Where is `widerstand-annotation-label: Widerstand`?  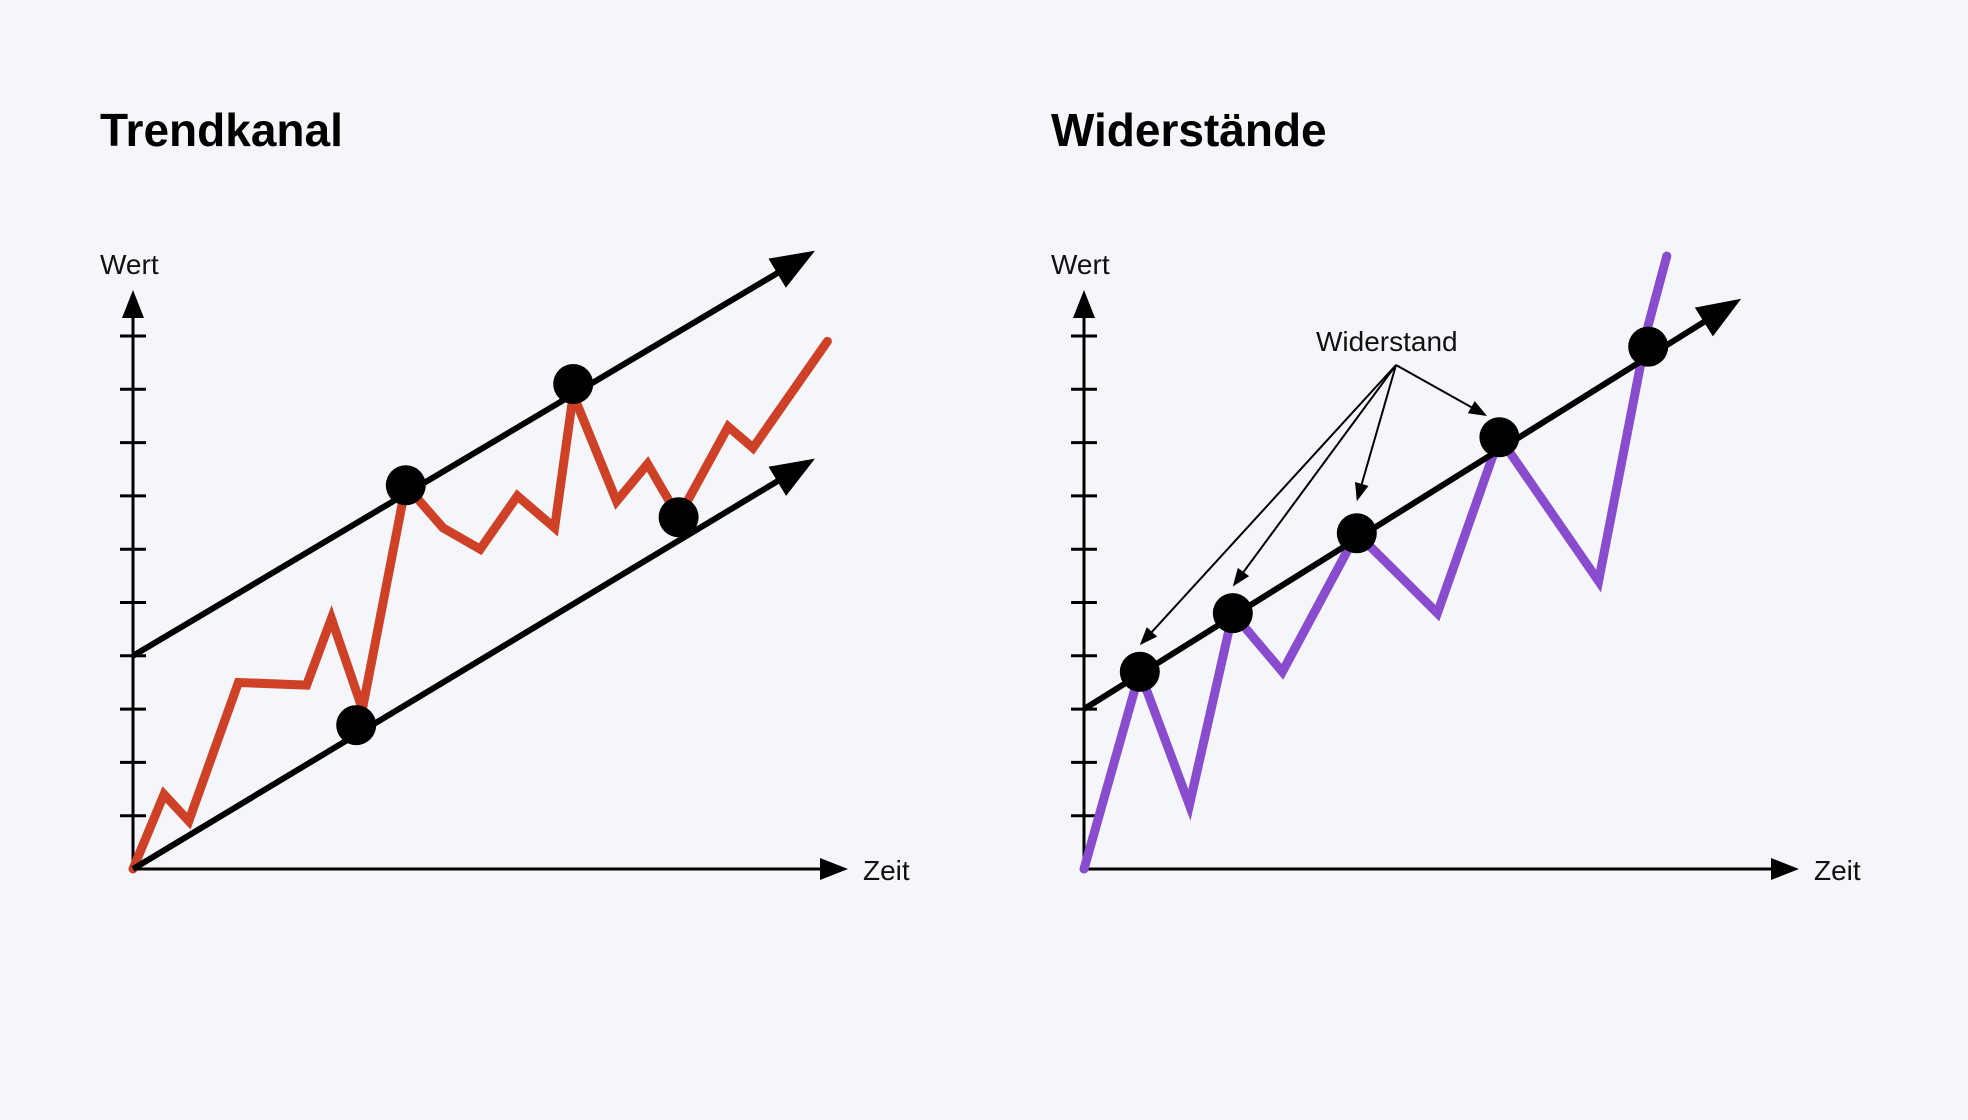 widerstand-annotation-label: Widerstand is located at coordinates (1387, 341).